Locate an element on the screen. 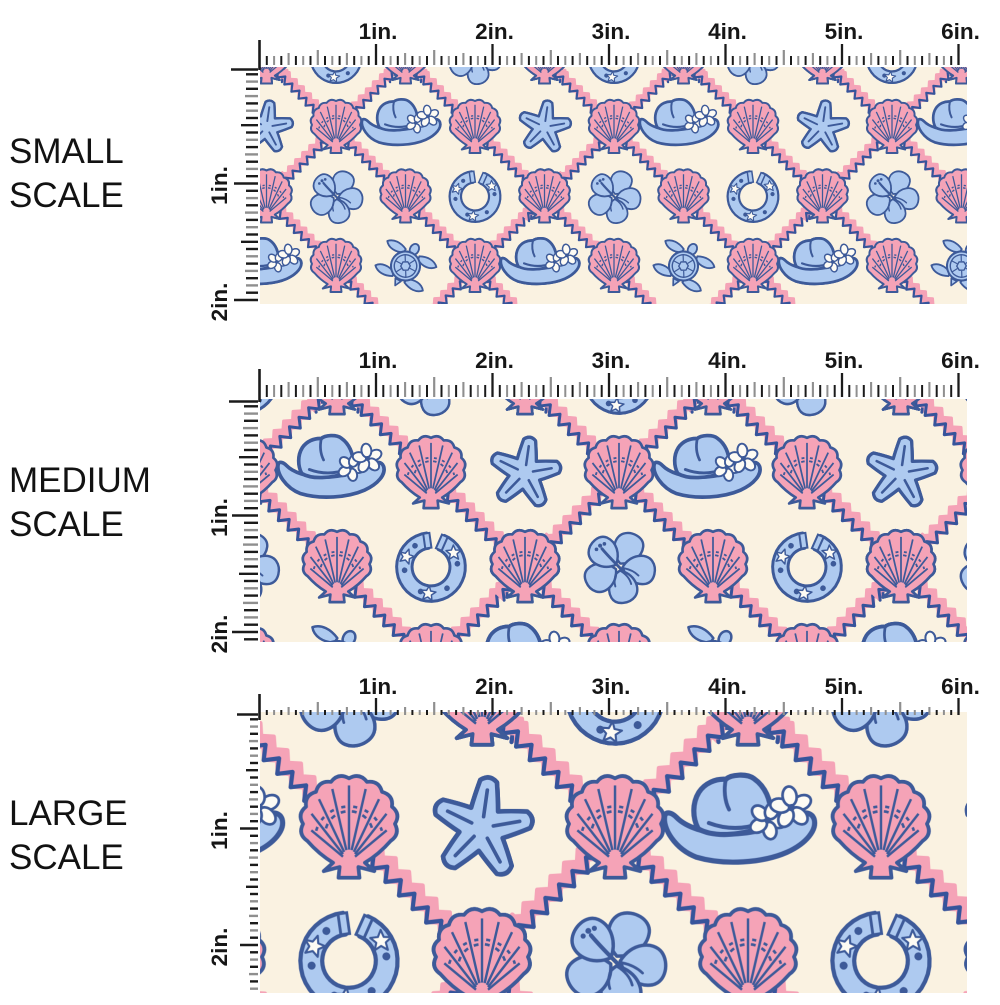 The width and height of the screenshot is (1000, 1005). svg-text: SMALL is located at coordinates (66, 151).